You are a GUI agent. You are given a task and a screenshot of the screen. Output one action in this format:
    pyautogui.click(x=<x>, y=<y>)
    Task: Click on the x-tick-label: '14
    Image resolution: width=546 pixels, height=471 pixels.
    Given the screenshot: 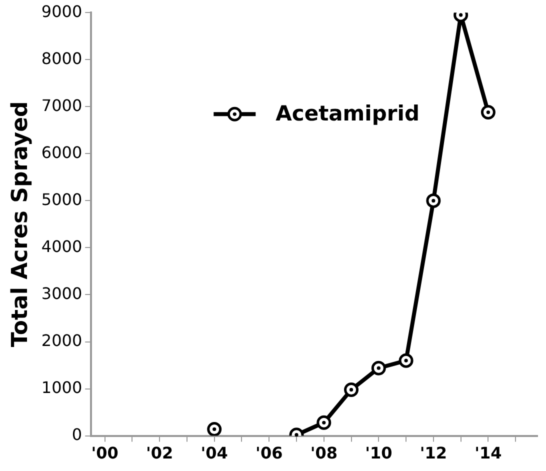 What is the action you would take?
    pyautogui.click(x=488, y=453)
    